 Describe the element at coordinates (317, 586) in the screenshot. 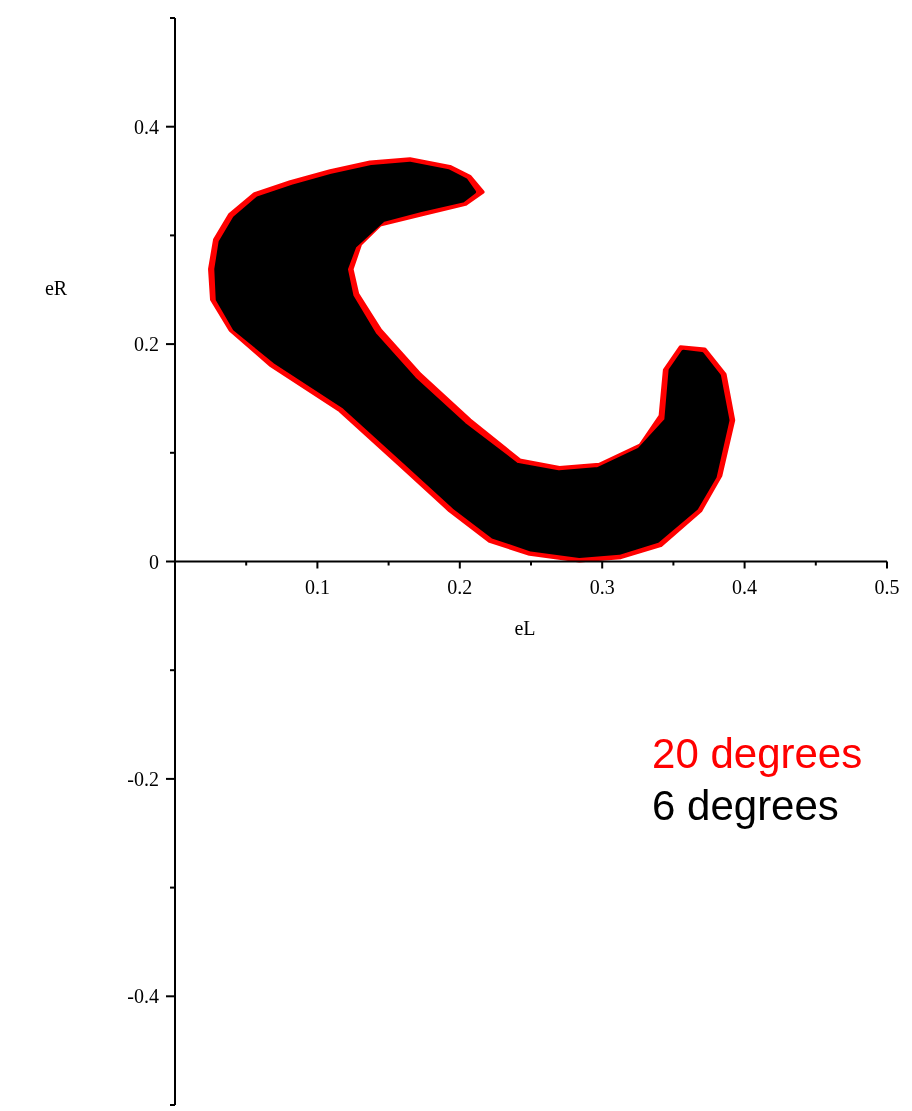

I see `x-tick-label: 0.1` at that location.